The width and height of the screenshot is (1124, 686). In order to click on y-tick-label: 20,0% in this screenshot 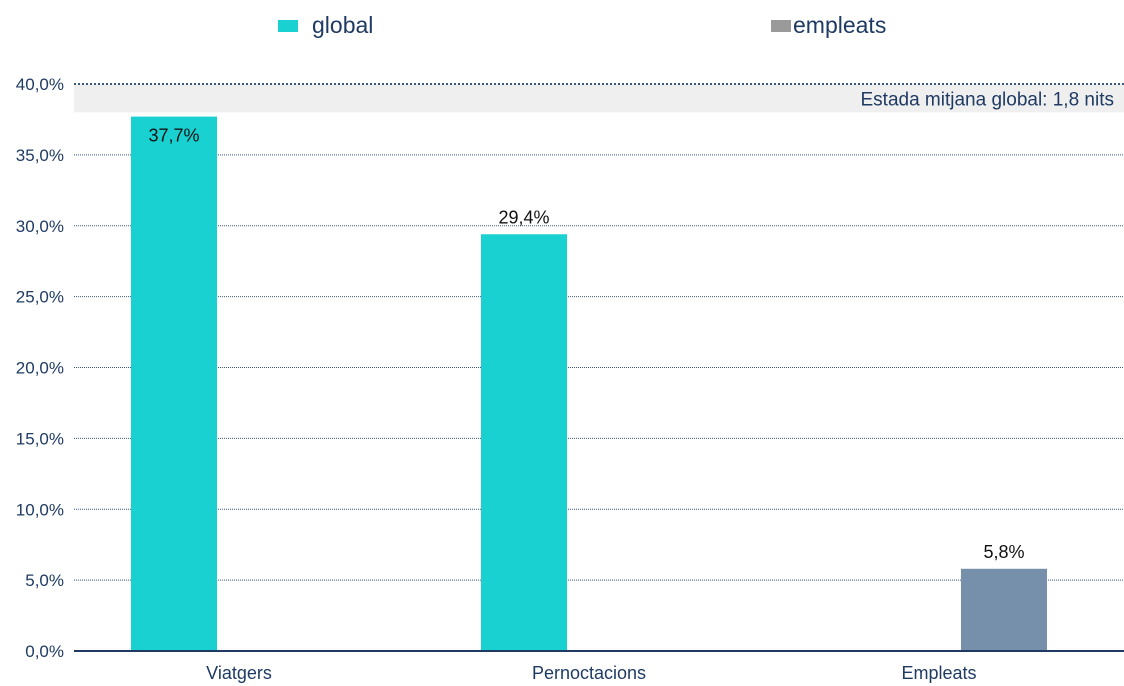, I will do `click(40, 368)`.